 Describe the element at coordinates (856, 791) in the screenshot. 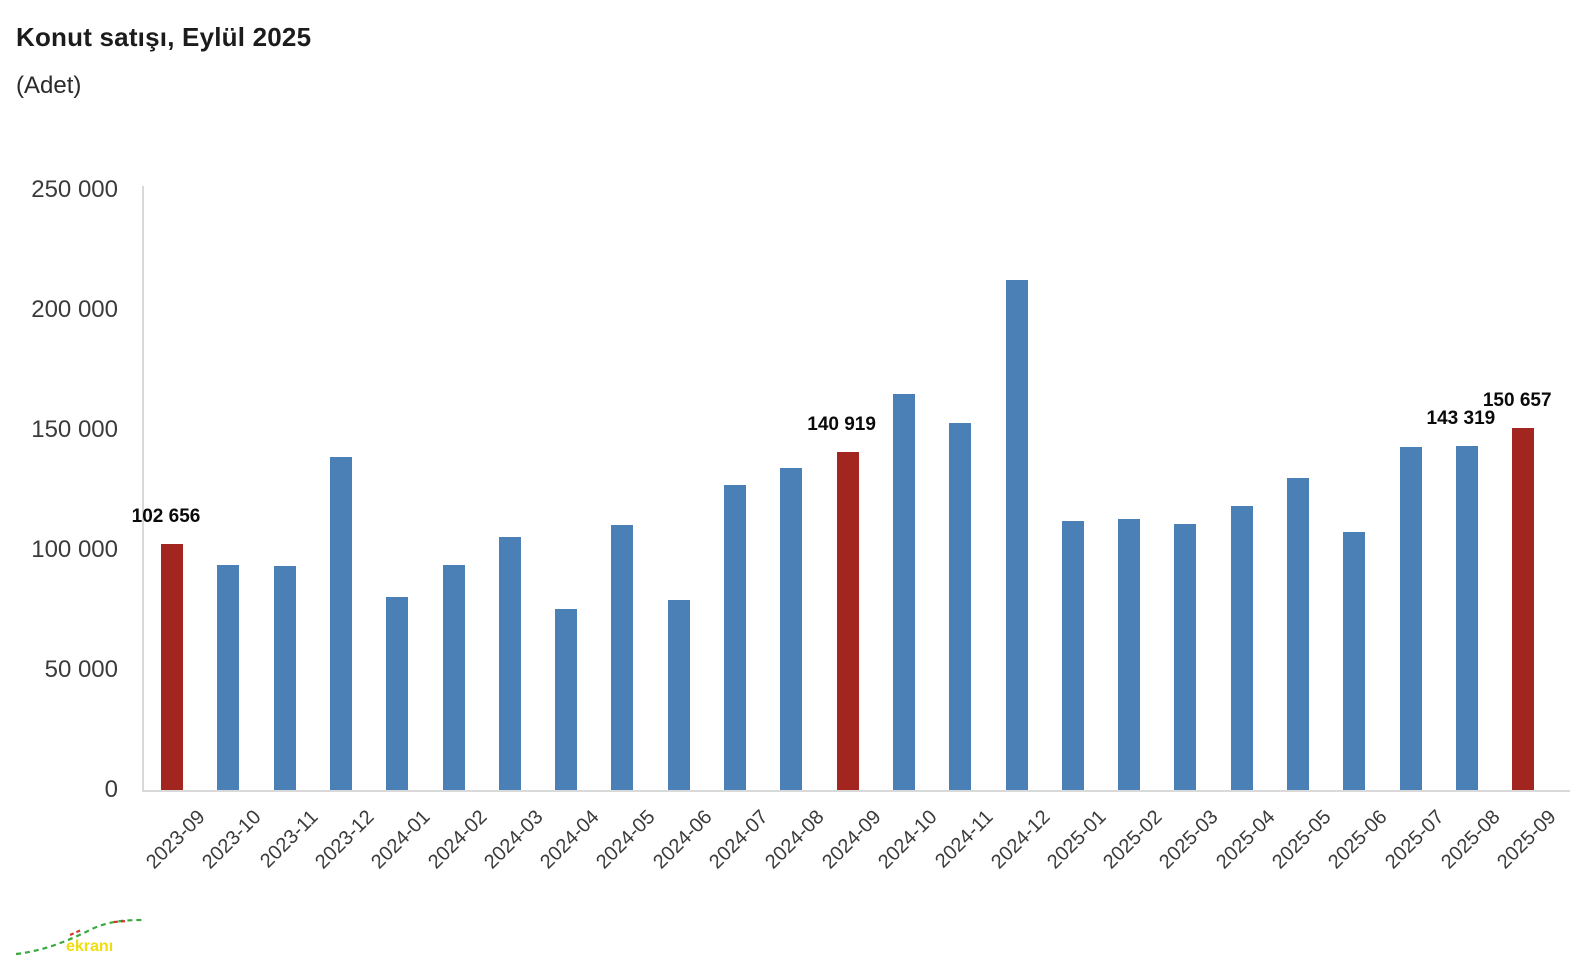

I see `x-axis-baseline` at that location.